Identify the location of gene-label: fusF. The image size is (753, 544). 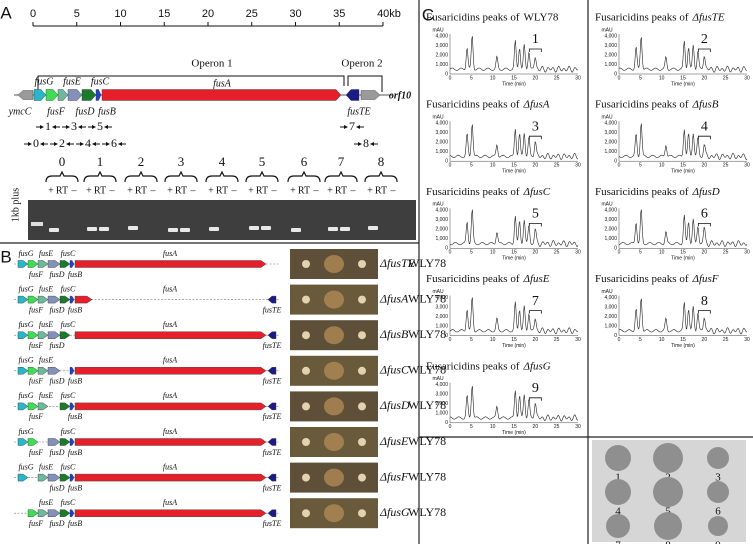
(36, 452).